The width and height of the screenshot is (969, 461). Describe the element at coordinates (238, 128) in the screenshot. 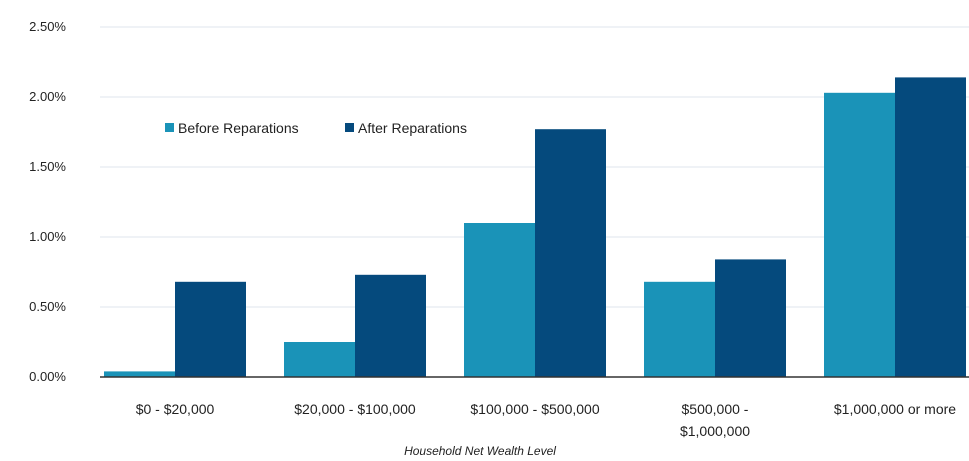

I see `legend-label-0: Before Reparations` at that location.